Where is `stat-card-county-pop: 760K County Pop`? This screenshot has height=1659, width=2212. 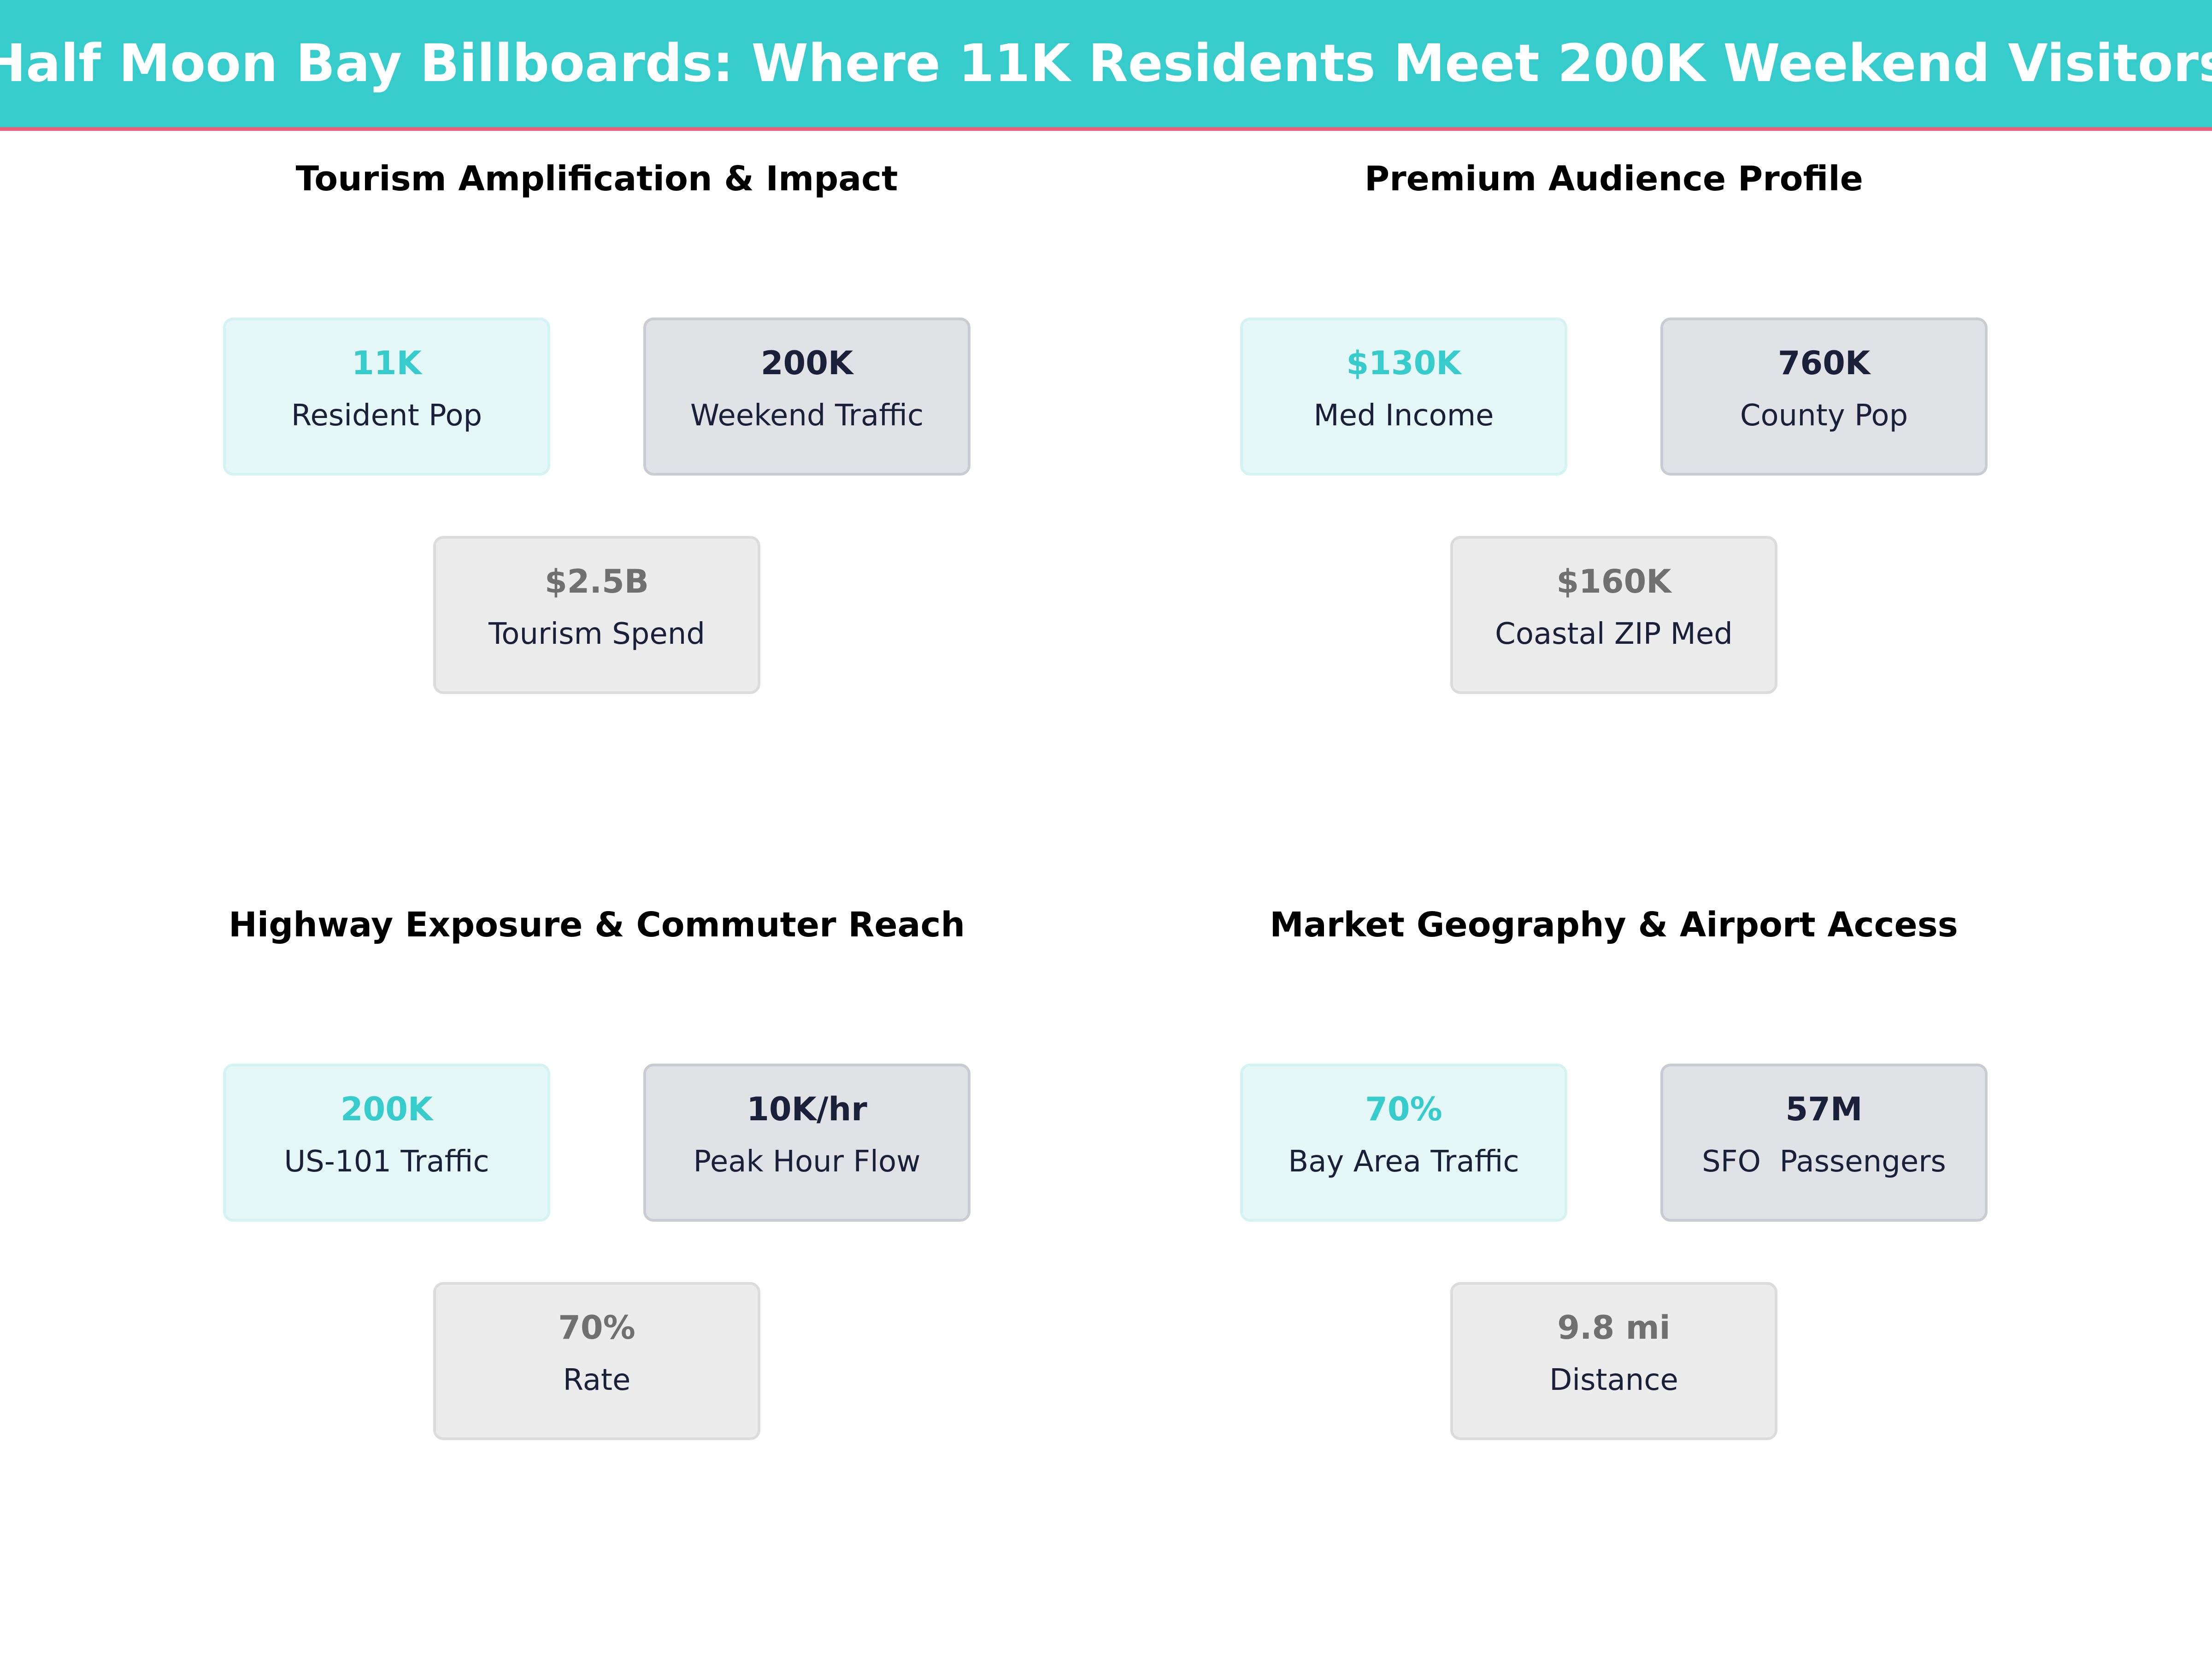
stat-card-county-pop: 760K County Pop is located at coordinates (1824, 397).